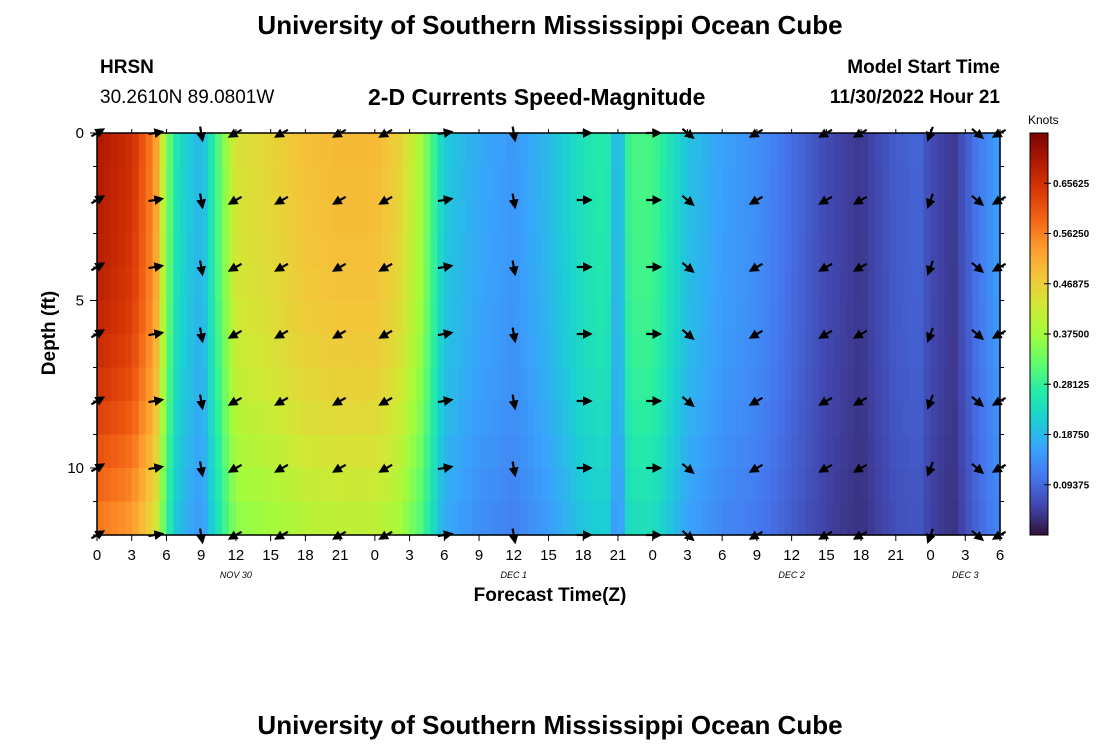 The width and height of the screenshot is (1100, 750). Describe the element at coordinates (127, 67) in the screenshot. I see `station-name: HRSN` at that location.